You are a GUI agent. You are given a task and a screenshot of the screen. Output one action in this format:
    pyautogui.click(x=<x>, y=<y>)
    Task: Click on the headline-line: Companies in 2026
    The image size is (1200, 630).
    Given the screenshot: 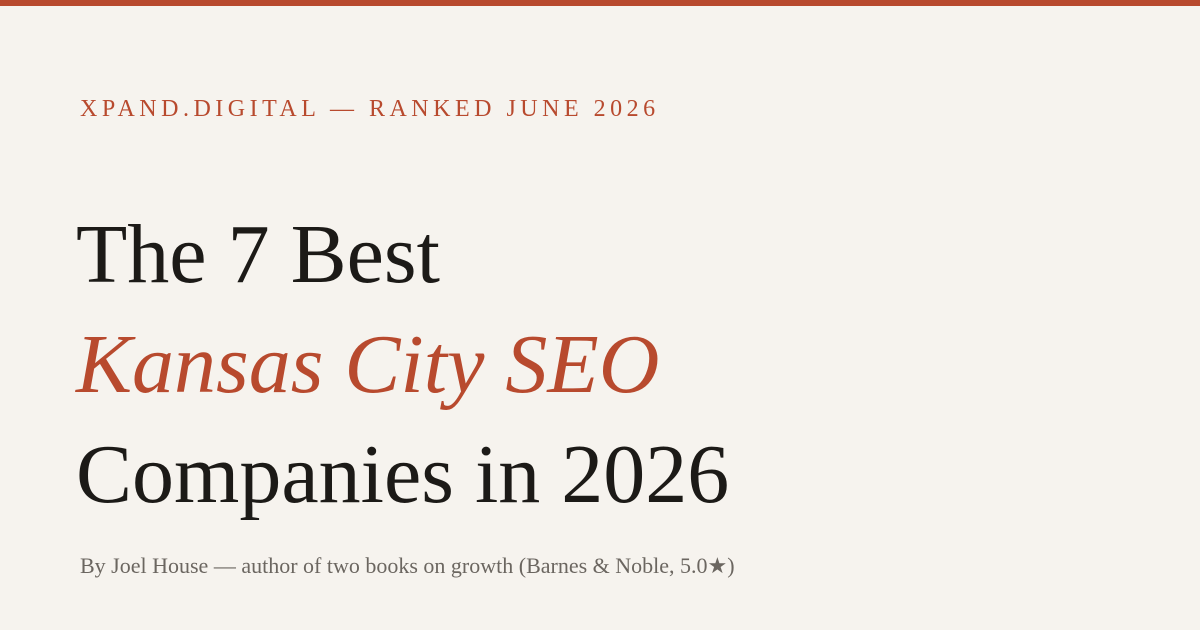 What is the action you would take?
    pyautogui.click(x=403, y=474)
    